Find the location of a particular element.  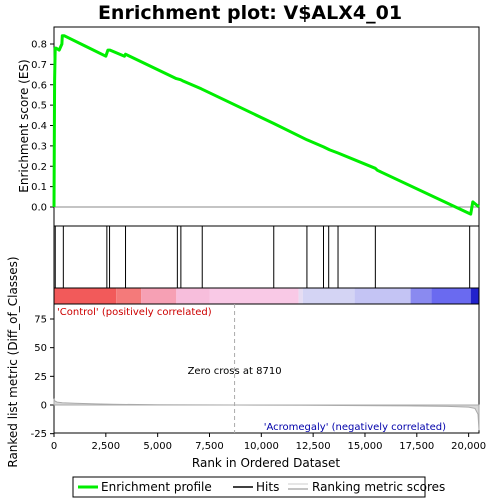

metric-y-tick-label: 0 is located at coordinates (44, 406).